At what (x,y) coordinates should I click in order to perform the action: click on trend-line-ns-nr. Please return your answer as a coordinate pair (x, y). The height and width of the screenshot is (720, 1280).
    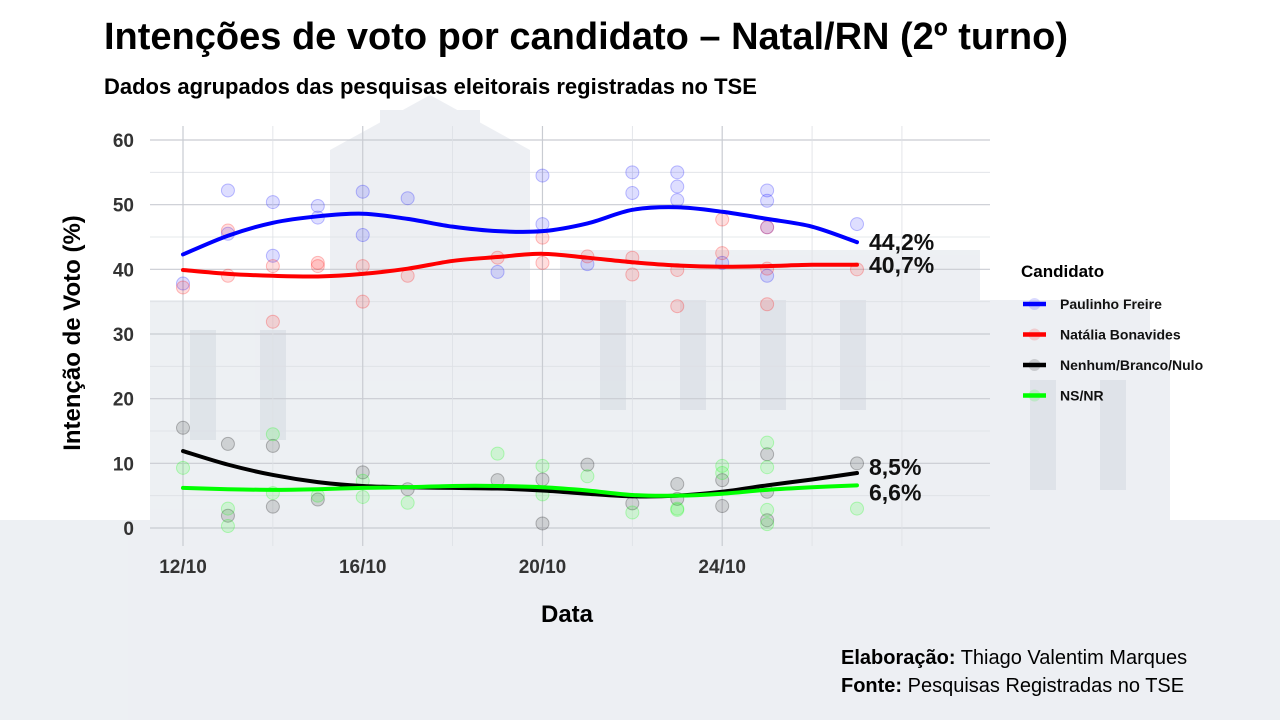
    Looking at the image, I should click on (520, 490).